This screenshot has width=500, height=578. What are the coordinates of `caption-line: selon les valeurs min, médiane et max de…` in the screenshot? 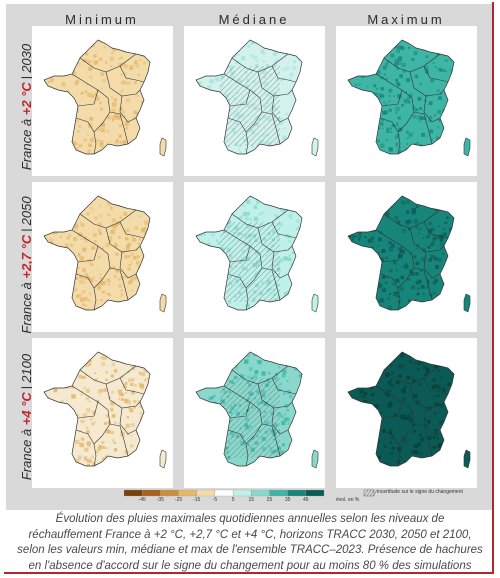 It's located at (250, 550).